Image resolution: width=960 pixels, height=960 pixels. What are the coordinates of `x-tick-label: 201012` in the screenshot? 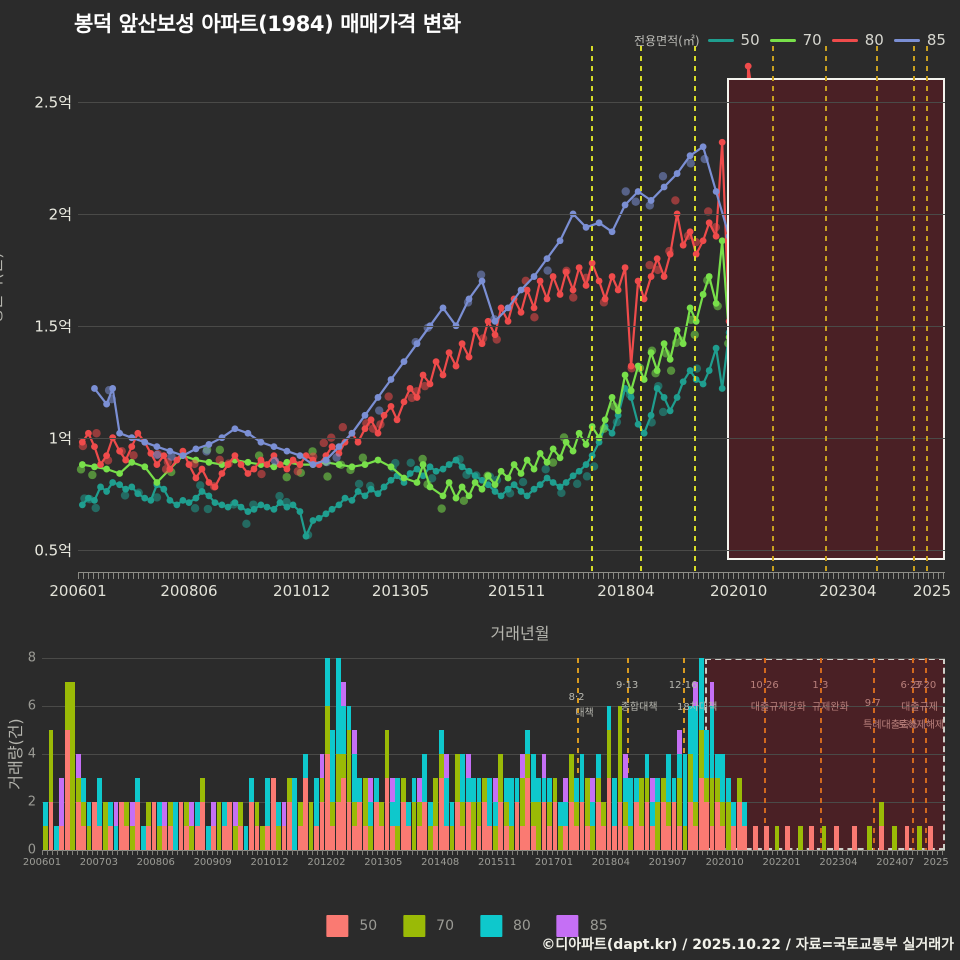 It's located at (302, 591).